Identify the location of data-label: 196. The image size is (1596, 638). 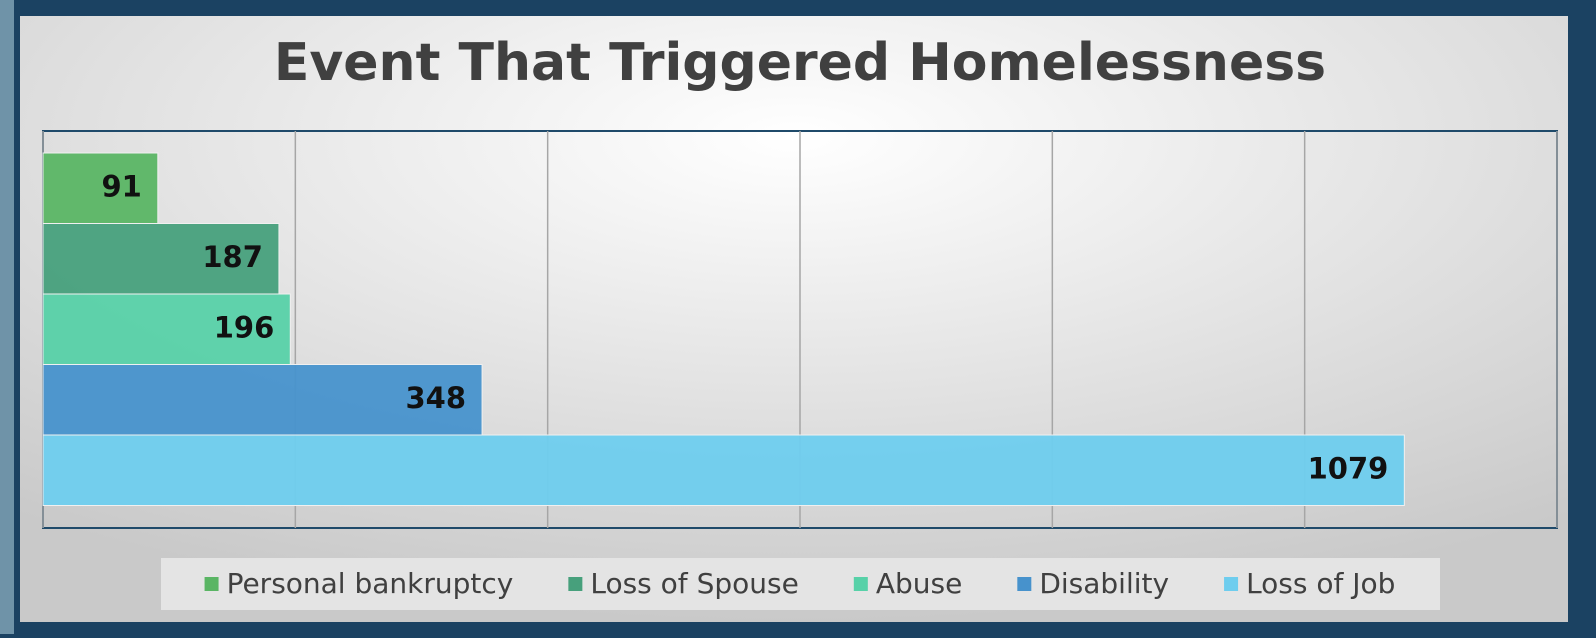
(244, 327).